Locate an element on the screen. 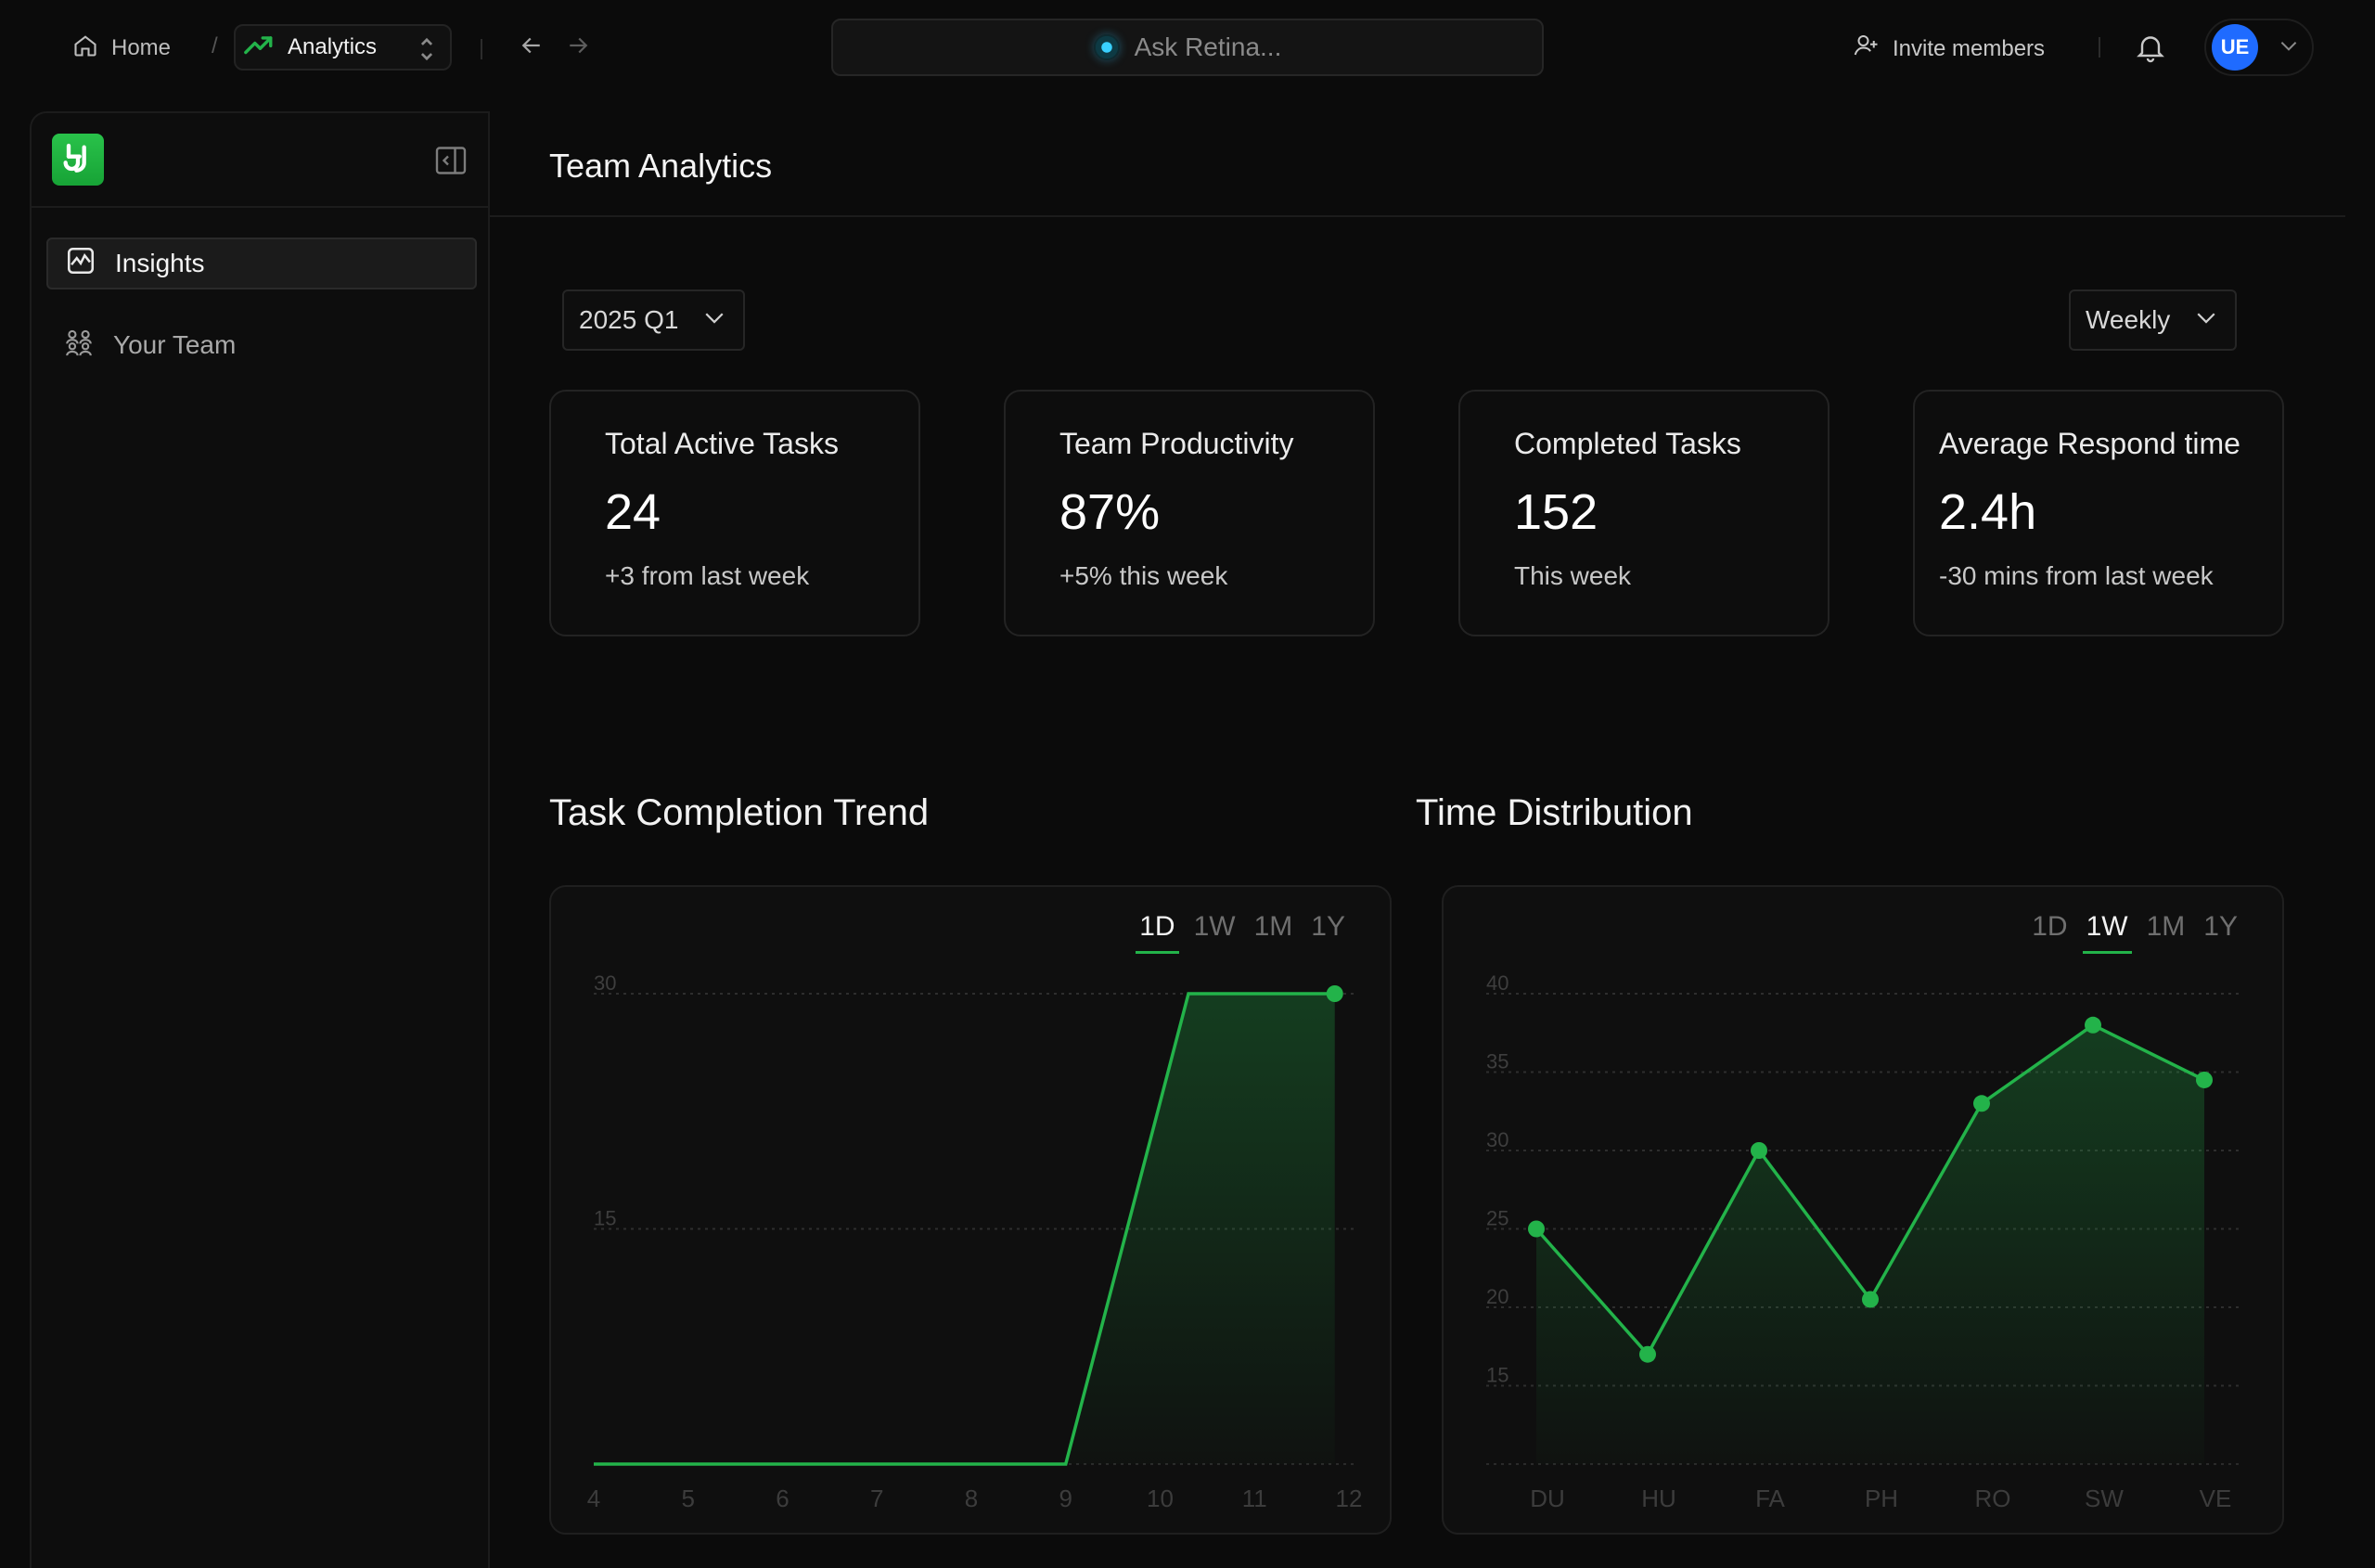 The height and width of the screenshot is (1568, 2375). x-tick-label: SW is located at coordinates (2104, 1498).